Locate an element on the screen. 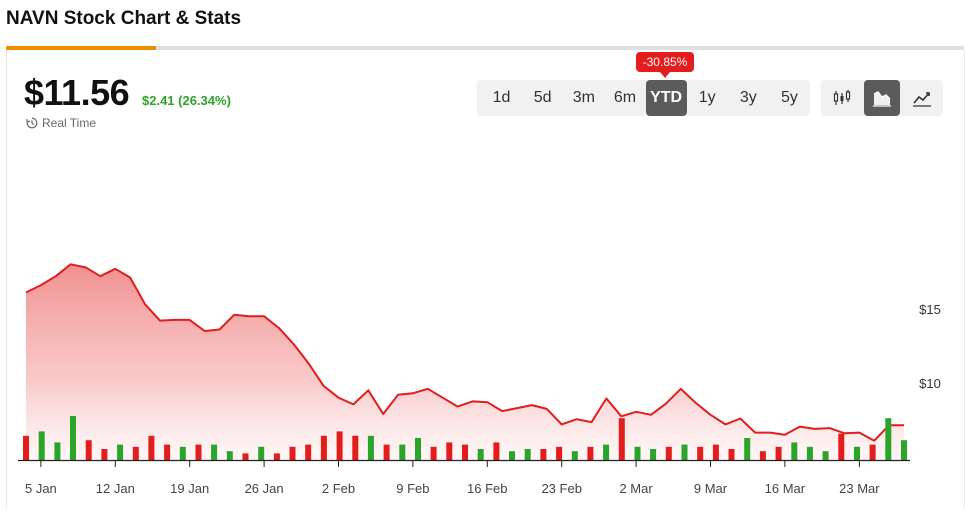  chart-type-selector is located at coordinates (882, 98).